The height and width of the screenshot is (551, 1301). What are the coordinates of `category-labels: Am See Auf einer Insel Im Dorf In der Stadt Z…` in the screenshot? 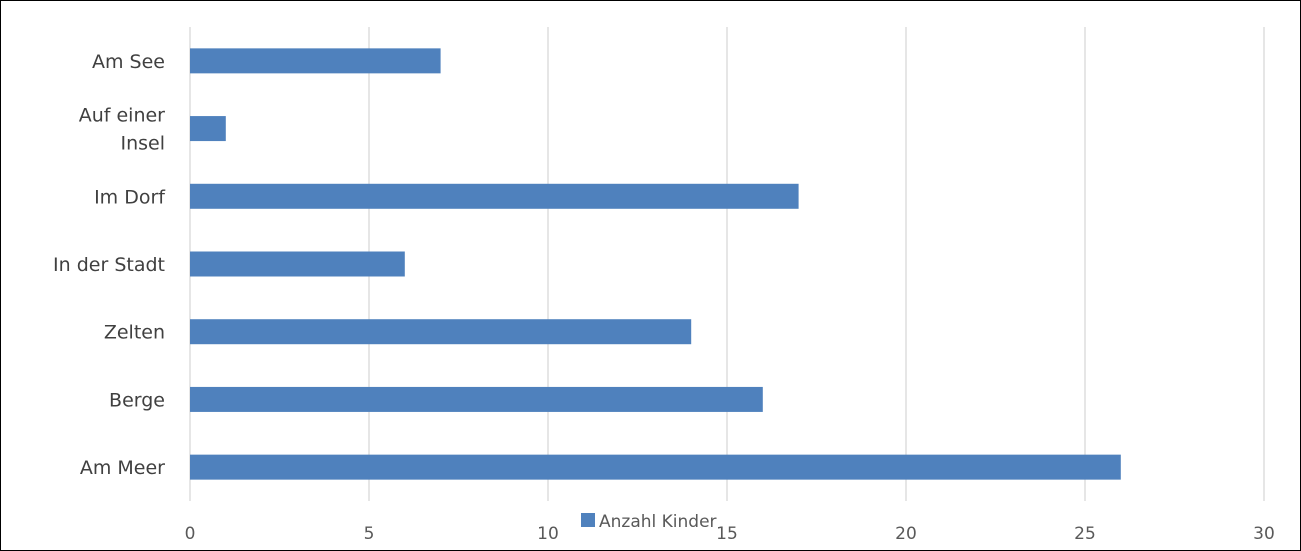 It's located at (109, 265).